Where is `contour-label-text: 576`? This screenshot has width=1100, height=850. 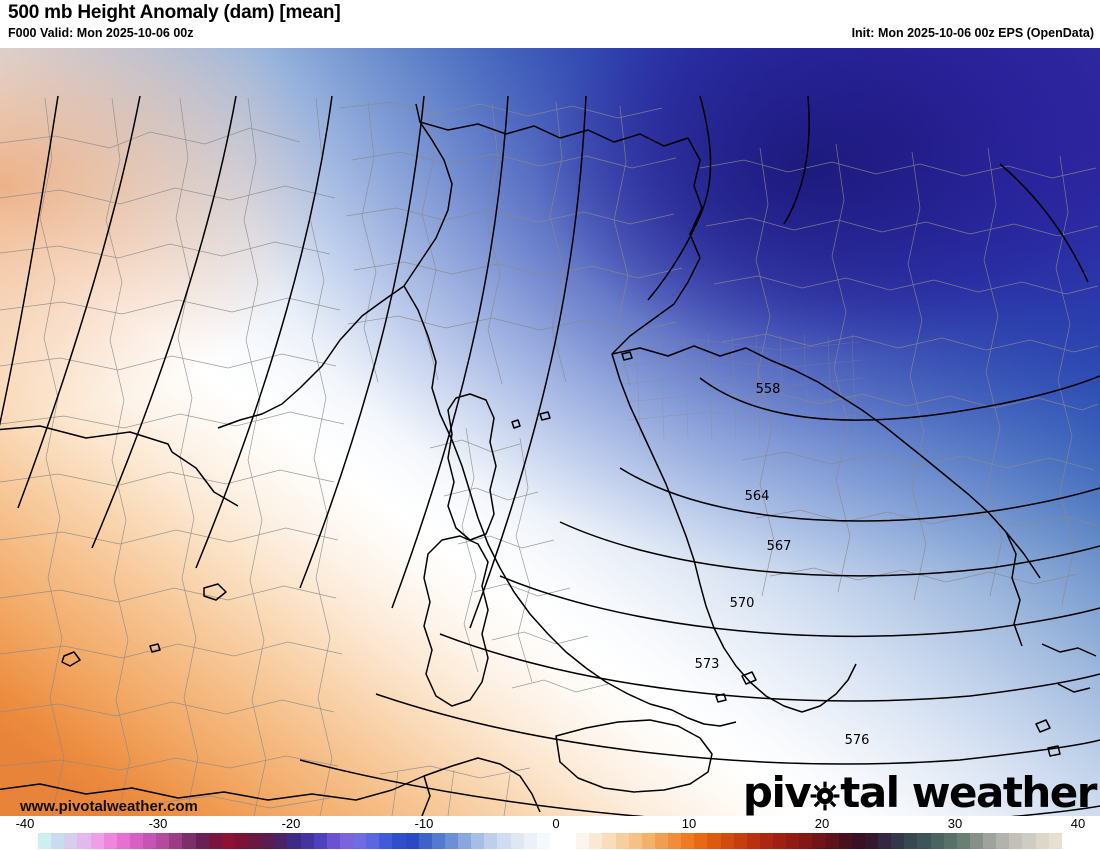
contour-label-text: 576 is located at coordinates (857, 740).